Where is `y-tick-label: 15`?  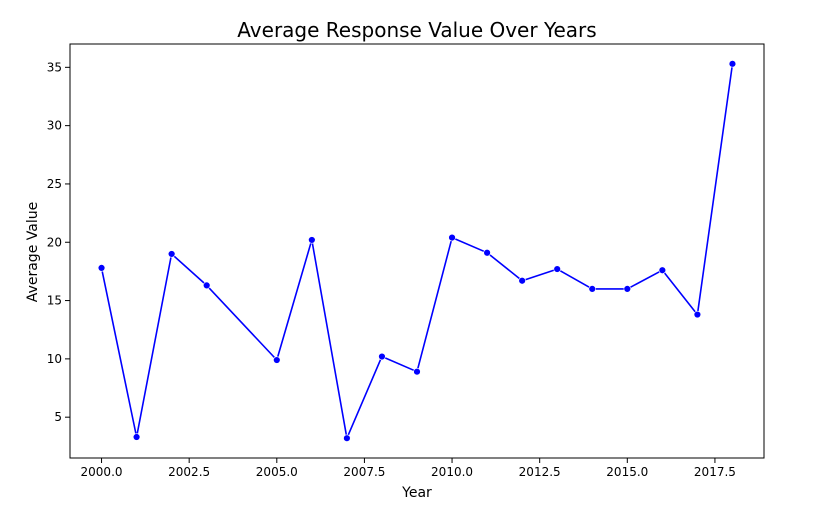
y-tick-label: 15 is located at coordinates (54, 301).